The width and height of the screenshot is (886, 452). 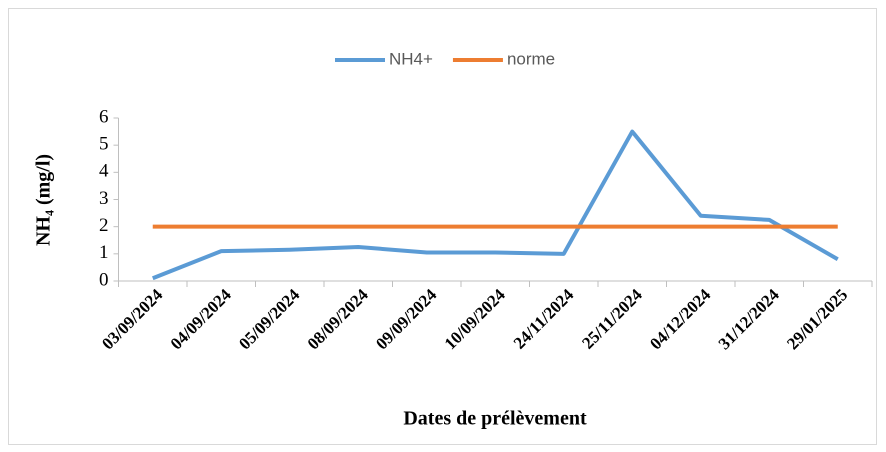 What do you see at coordinates (44, 200) in the screenshot?
I see `y-axis-title: NH₄ (mg/l)` at bounding box center [44, 200].